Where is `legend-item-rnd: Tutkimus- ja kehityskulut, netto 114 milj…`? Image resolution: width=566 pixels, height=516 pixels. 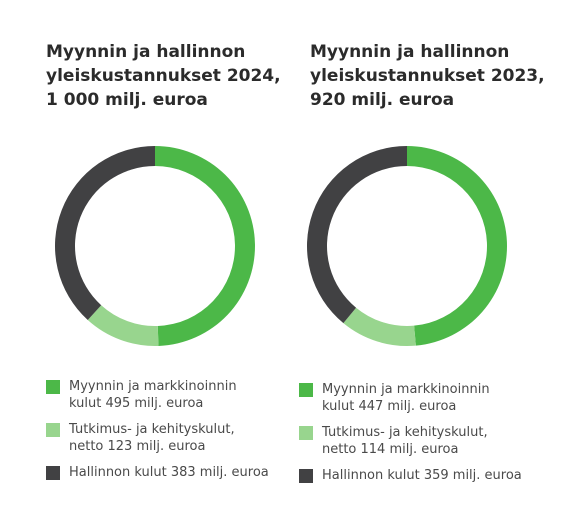 legend-item-rnd: Tutkimus- ja kehityskulut, netto 114 milj… is located at coordinates (410, 441).